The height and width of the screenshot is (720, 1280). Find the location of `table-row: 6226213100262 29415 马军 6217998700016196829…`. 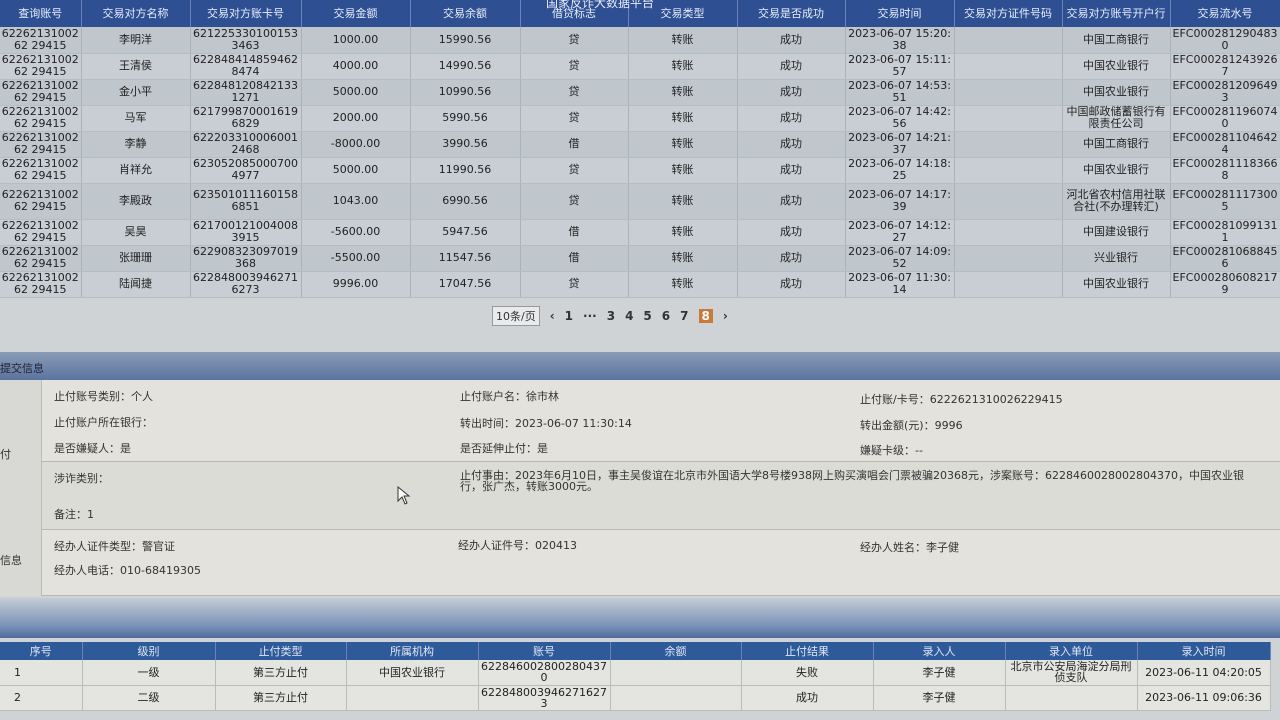

table-row: 6226213100262 29415 马军 6217998700016196829… is located at coordinates (640, 118).